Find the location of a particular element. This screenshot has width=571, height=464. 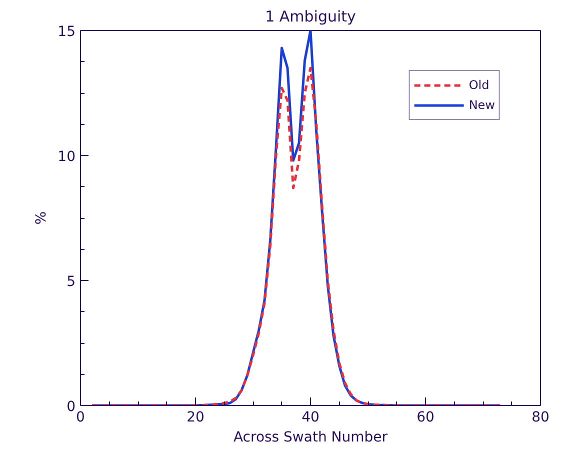

y-tick-label: 15 is located at coordinates (67, 32).